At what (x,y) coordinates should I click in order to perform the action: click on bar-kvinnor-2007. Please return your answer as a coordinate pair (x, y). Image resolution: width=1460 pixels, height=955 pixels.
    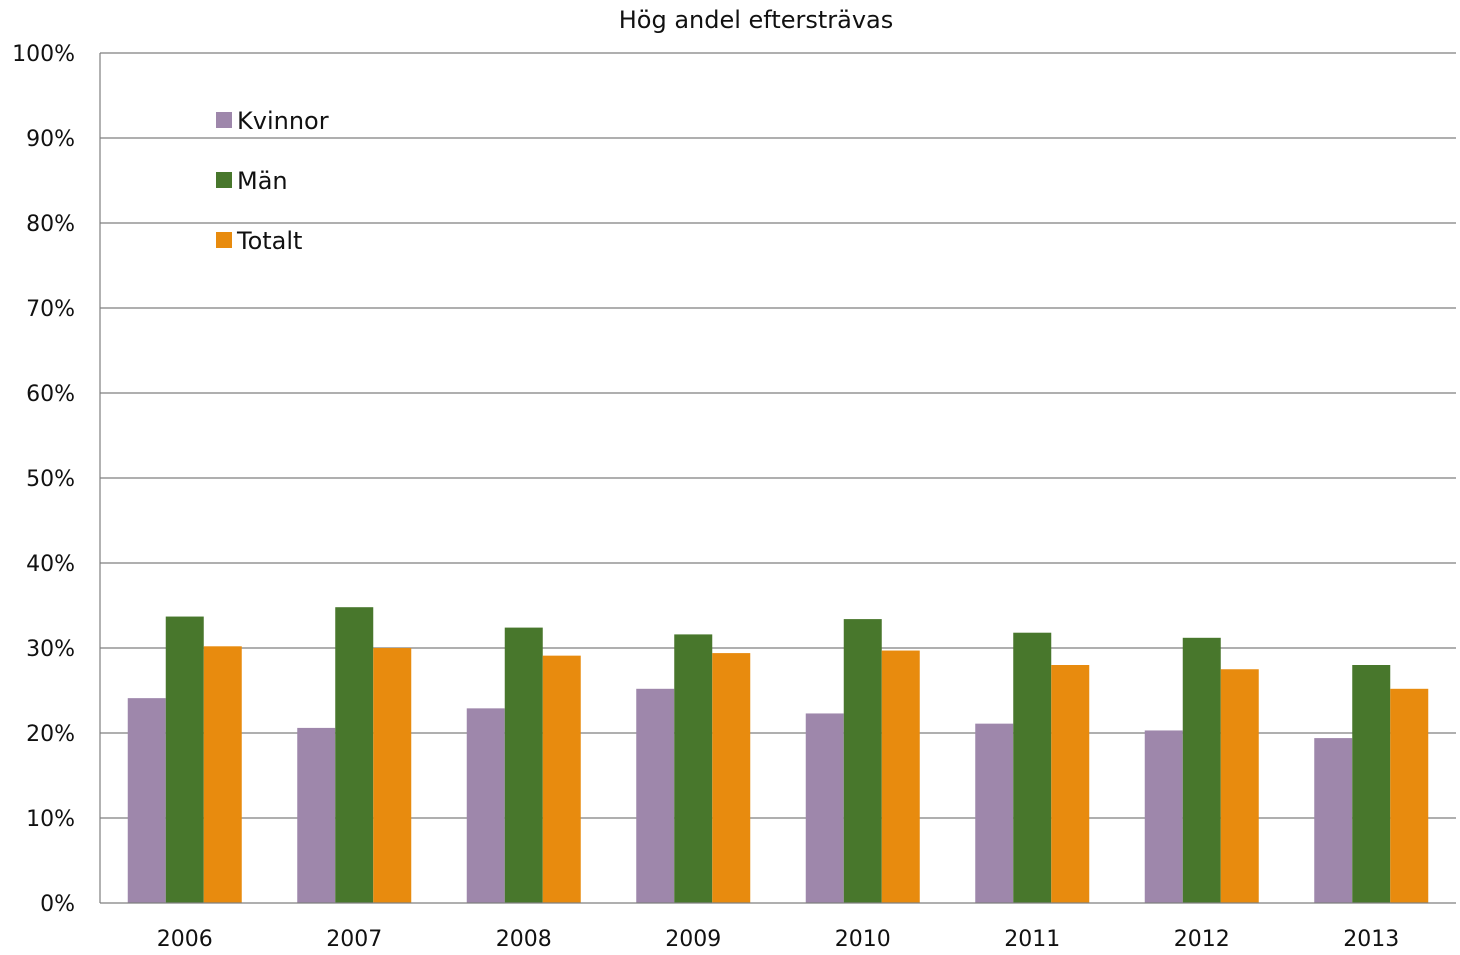
    Looking at the image, I should click on (316, 815).